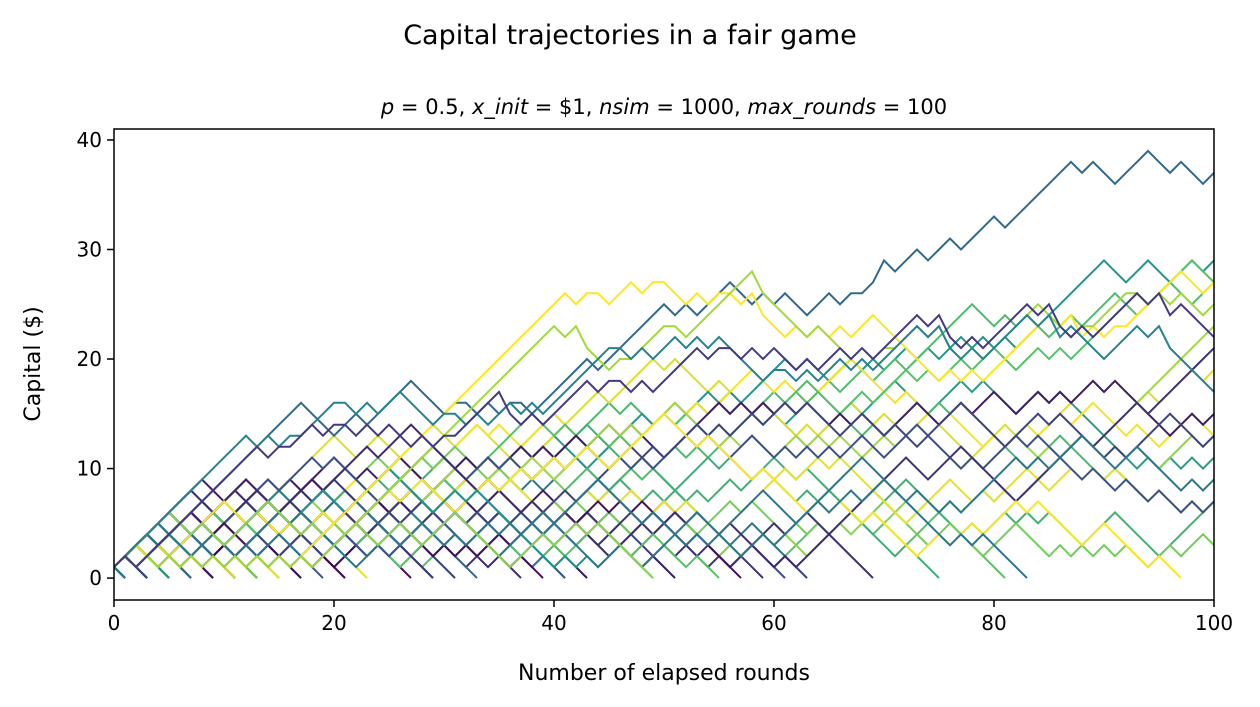 The image size is (1260, 707). I want to click on y-tick-label: 40, so click(89, 140).